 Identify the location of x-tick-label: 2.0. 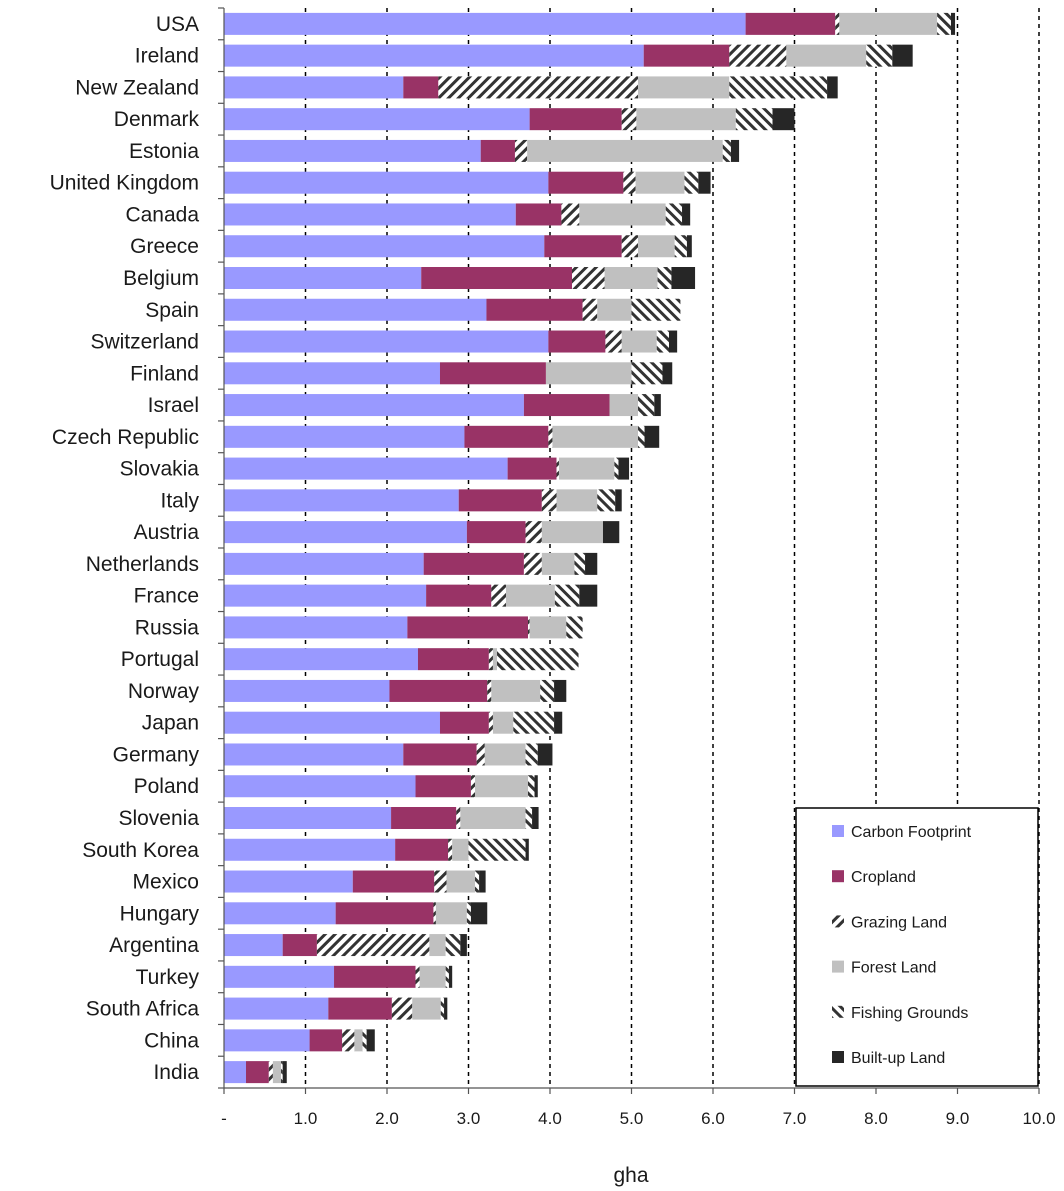
(387, 1118).